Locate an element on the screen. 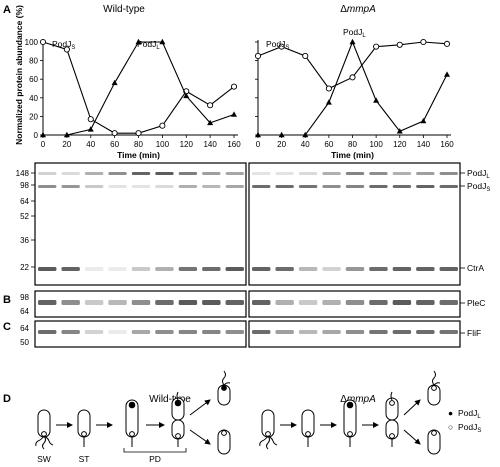 The width and height of the screenshot is (500, 467). cell-cycle-mutant is located at coordinates (350, 412).